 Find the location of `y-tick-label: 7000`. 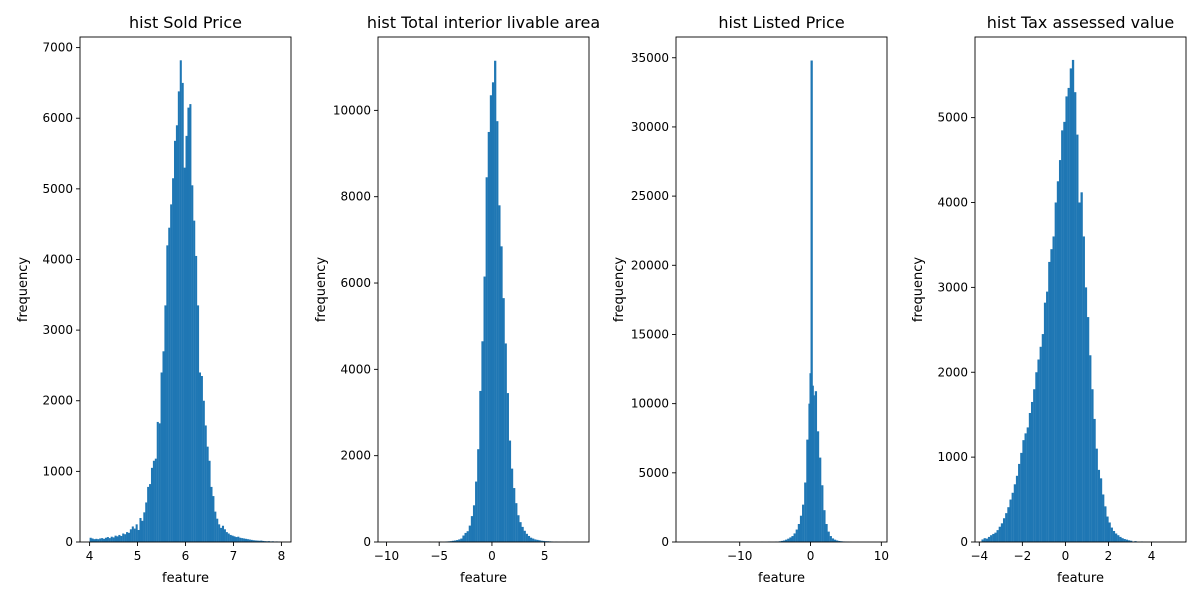

y-tick-label: 7000 is located at coordinates (57, 48).